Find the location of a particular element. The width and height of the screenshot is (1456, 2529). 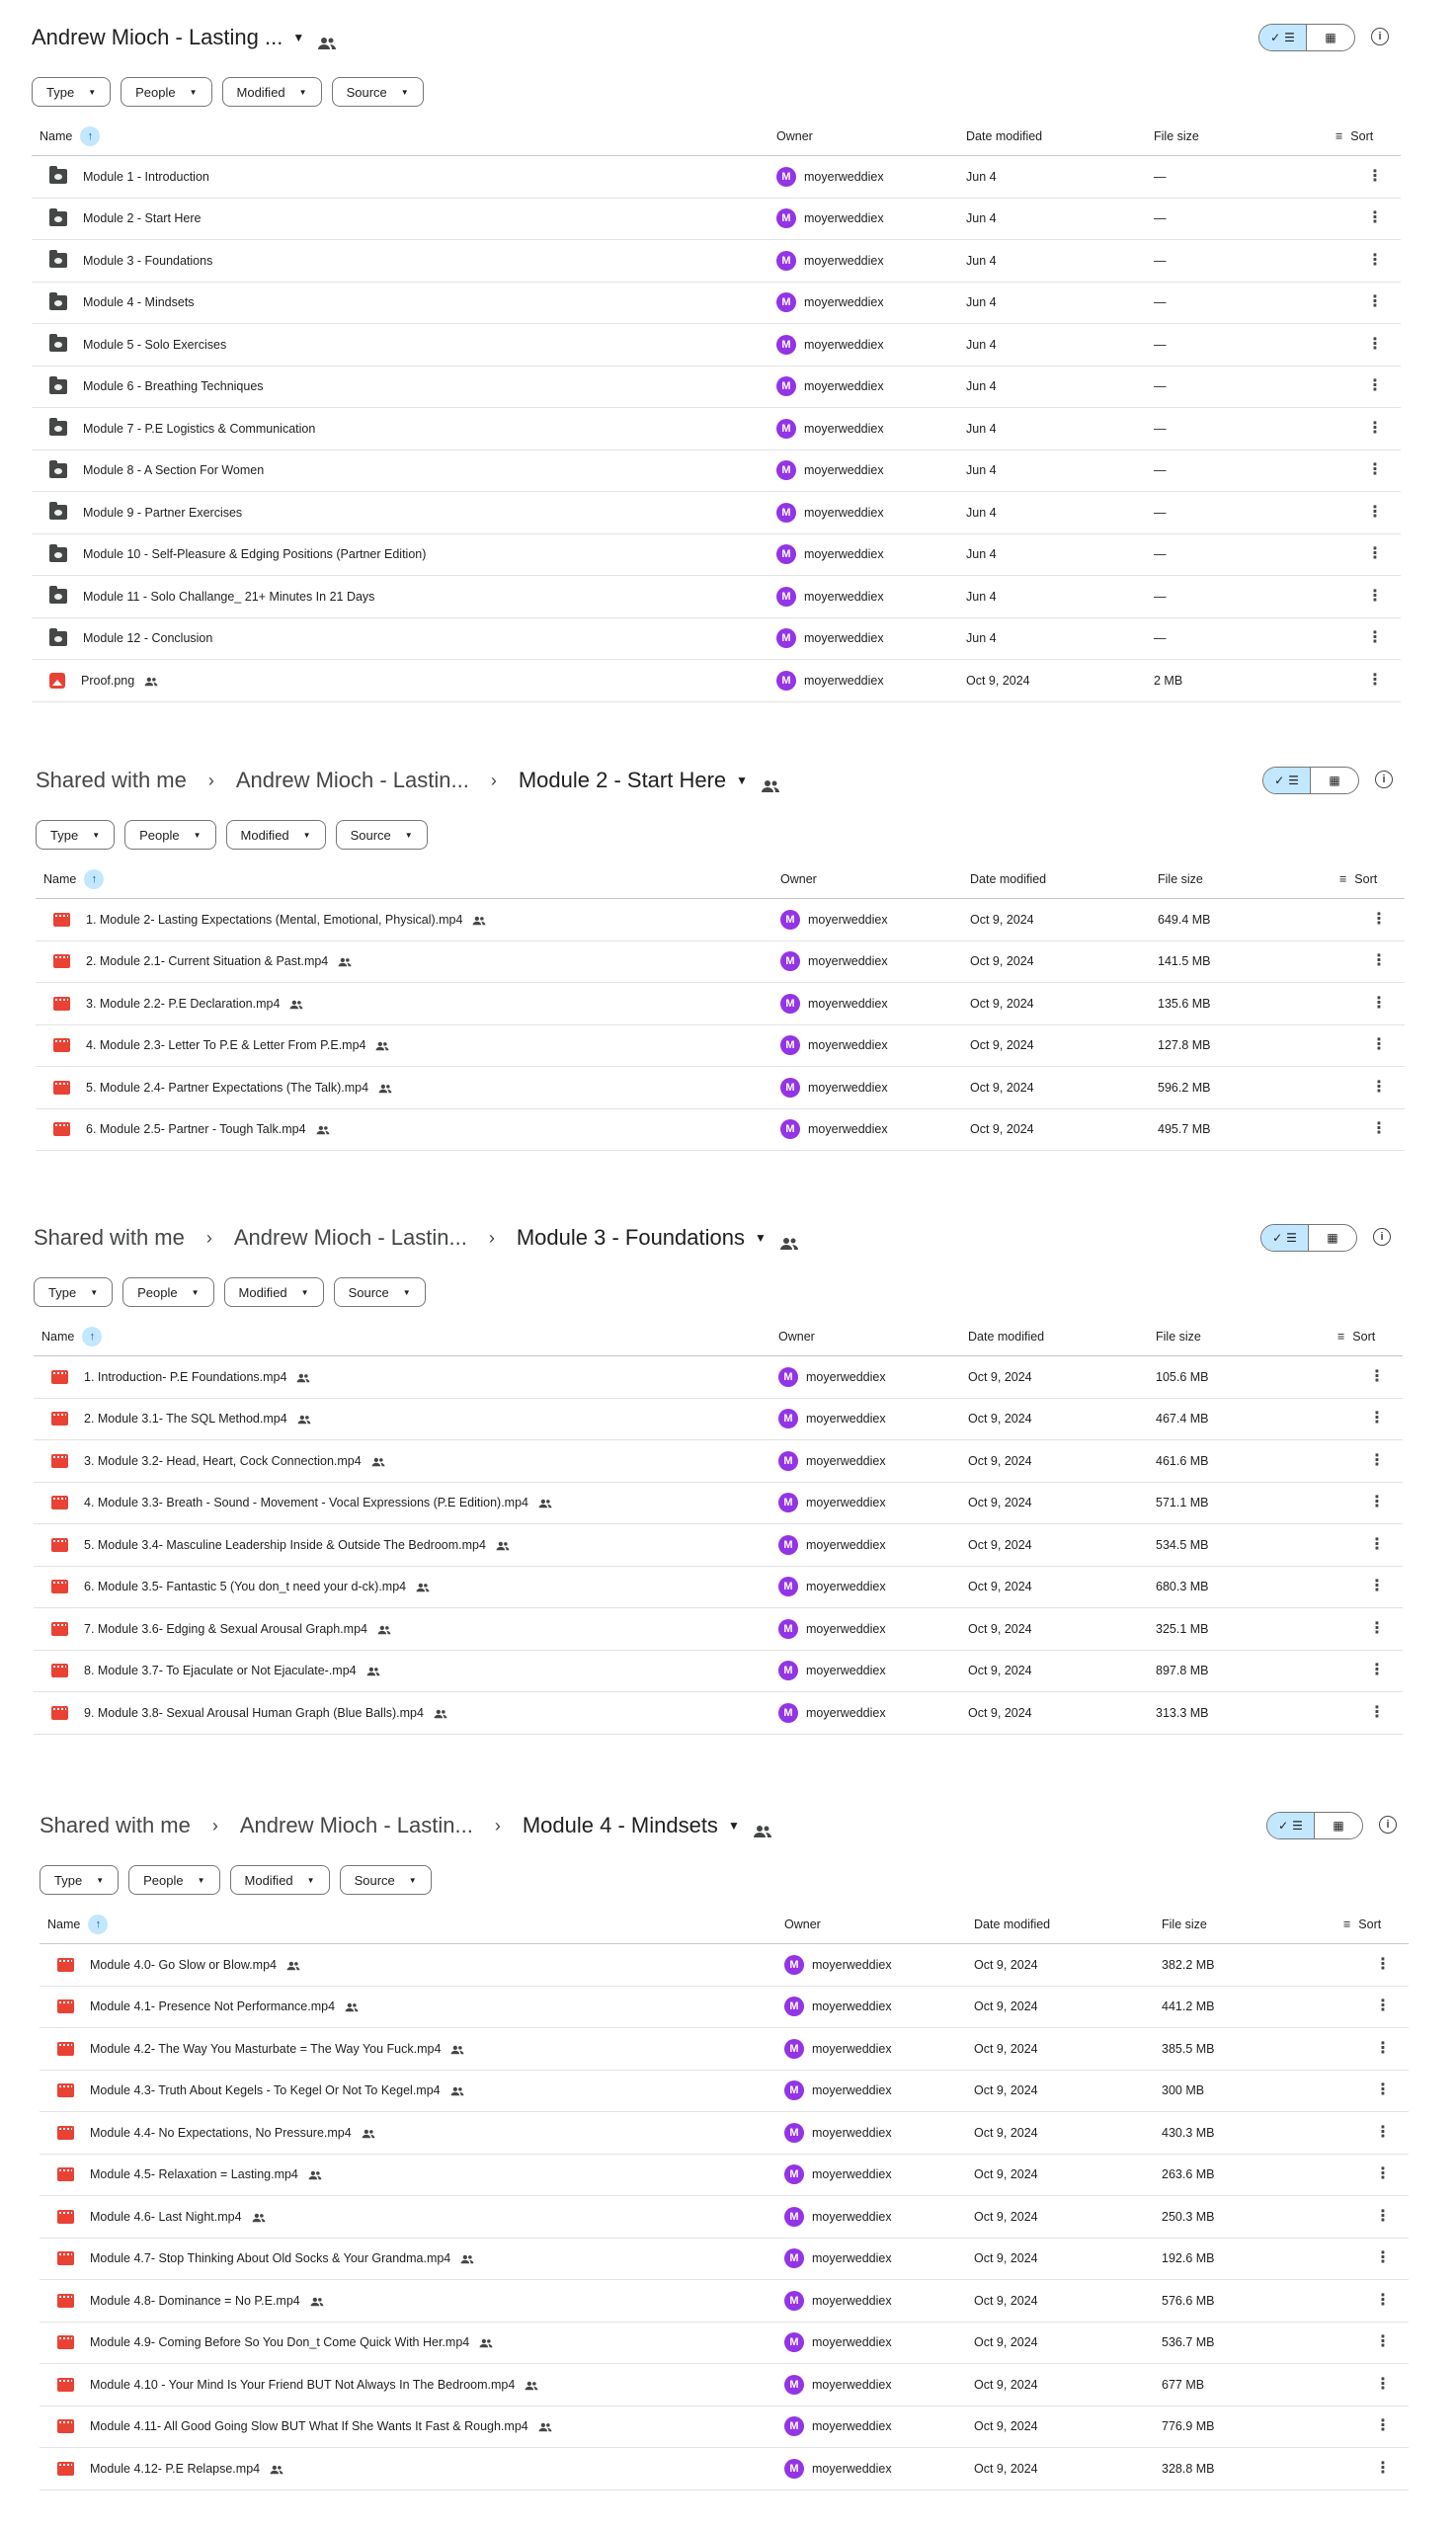

file-name: 2. Module 3.1- The SQL Method.mp4 is located at coordinates (185, 1419).